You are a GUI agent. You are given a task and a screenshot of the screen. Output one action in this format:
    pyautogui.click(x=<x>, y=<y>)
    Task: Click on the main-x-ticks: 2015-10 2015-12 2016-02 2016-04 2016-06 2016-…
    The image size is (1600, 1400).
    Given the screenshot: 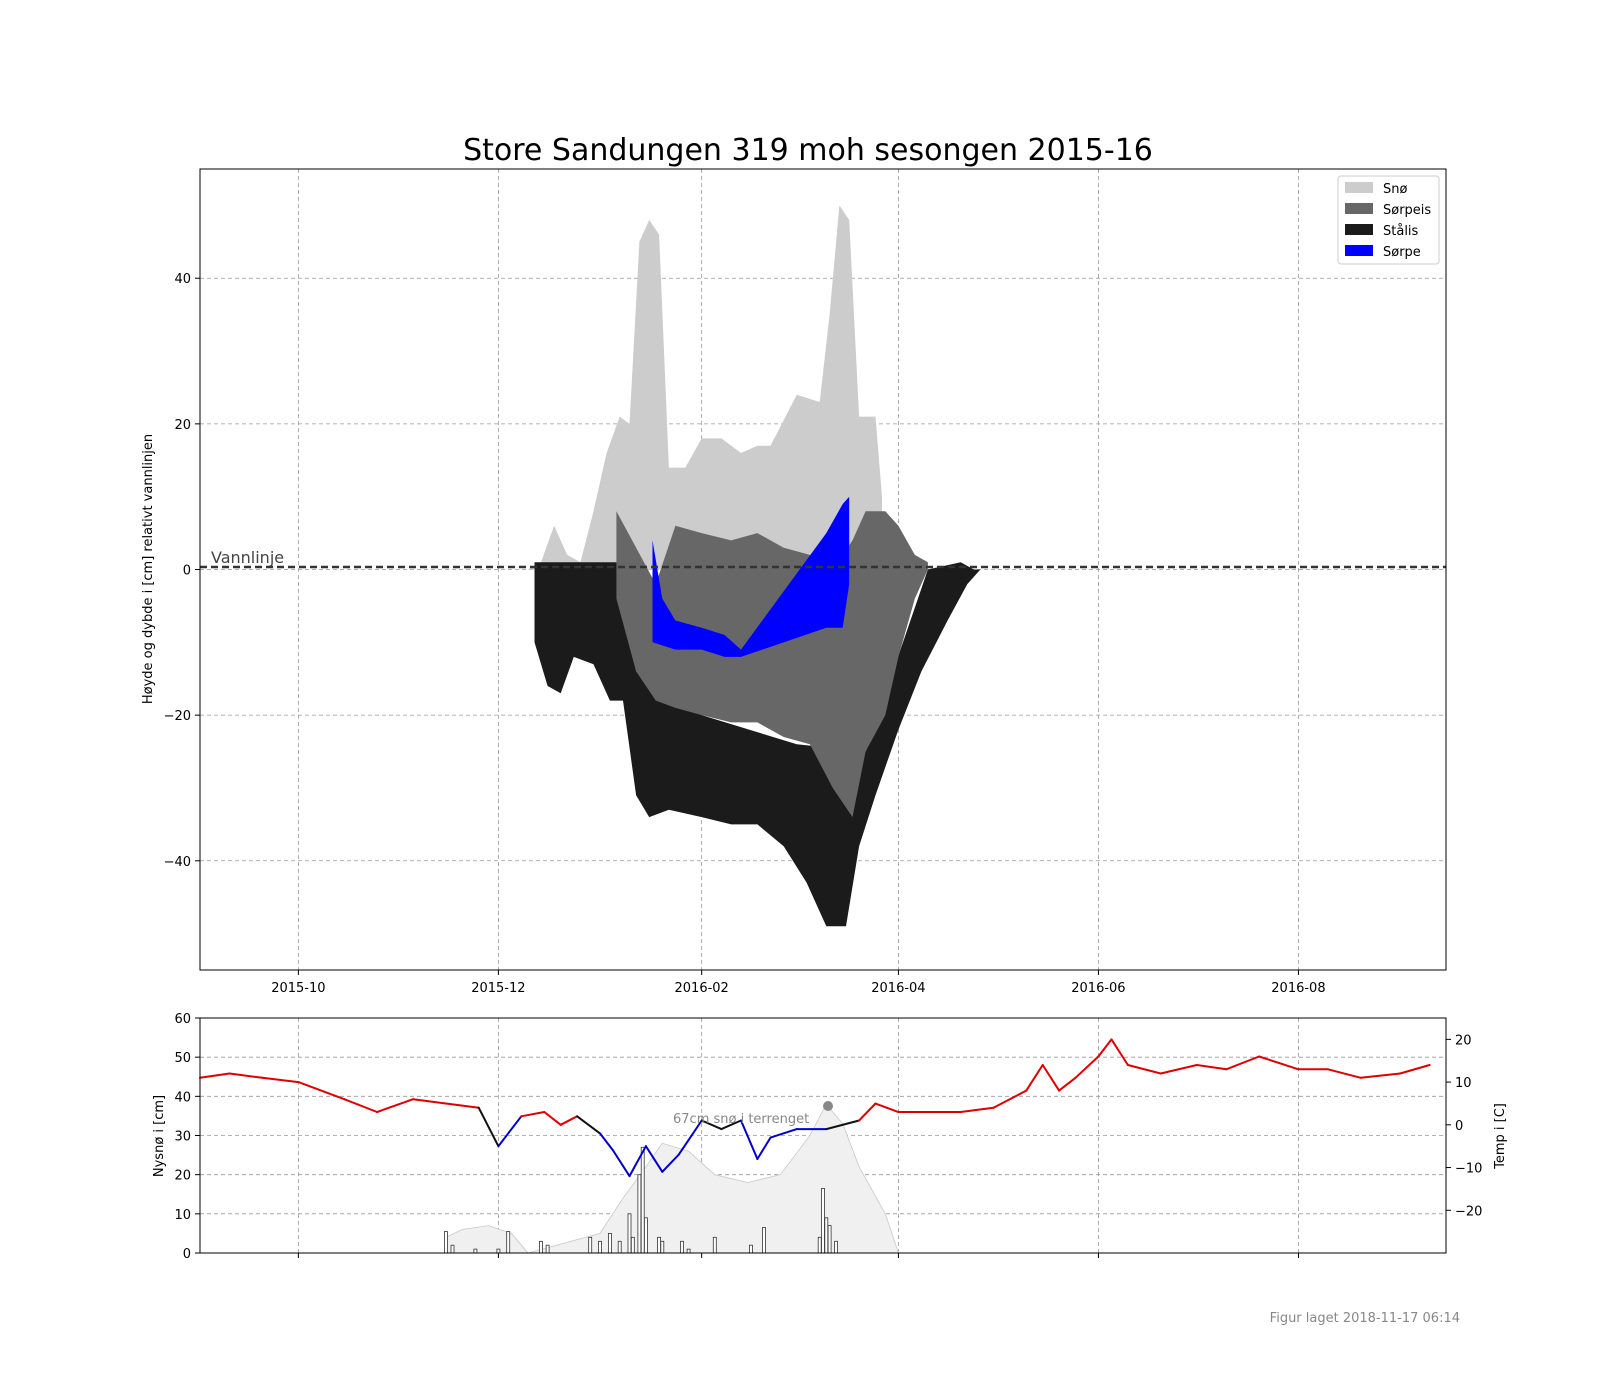 What is the action you would take?
    pyautogui.click(x=798, y=983)
    